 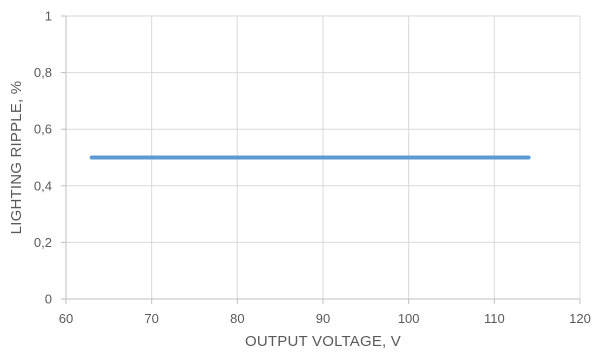 I want to click on x-tick-labels: 60 70 80 90 100 110 120, so click(x=325, y=318).